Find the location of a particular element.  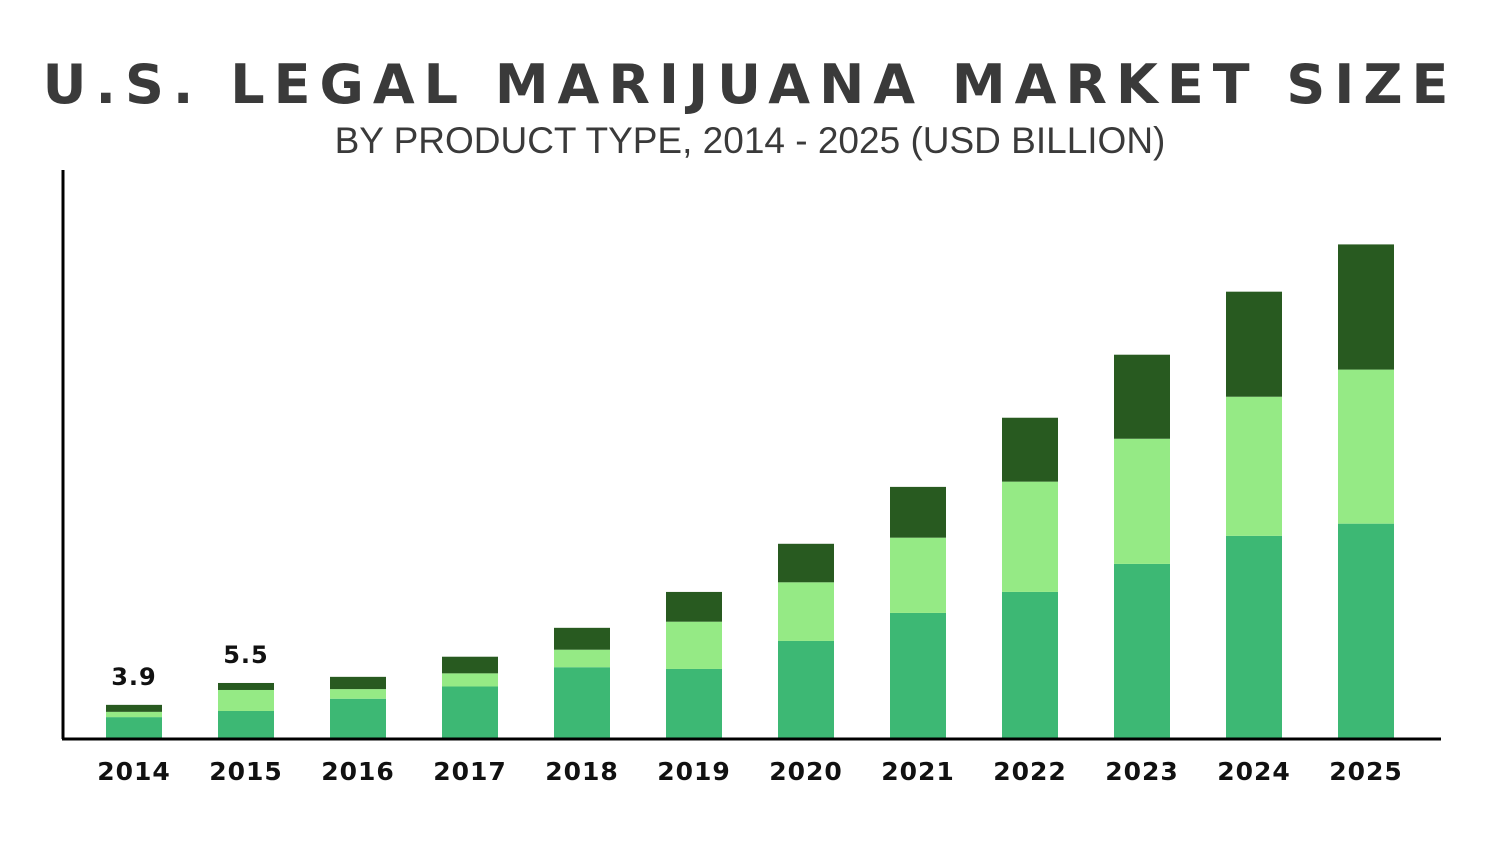

x-tick-label-2020: 2020 is located at coordinates (806, 771).